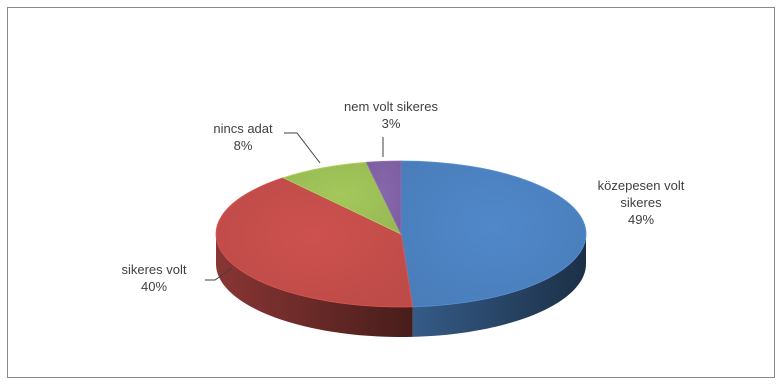 This screenshot has width=782, height=385. I want to click on data-label-percent-sikeres-volt: 40%, so click(154, 286).